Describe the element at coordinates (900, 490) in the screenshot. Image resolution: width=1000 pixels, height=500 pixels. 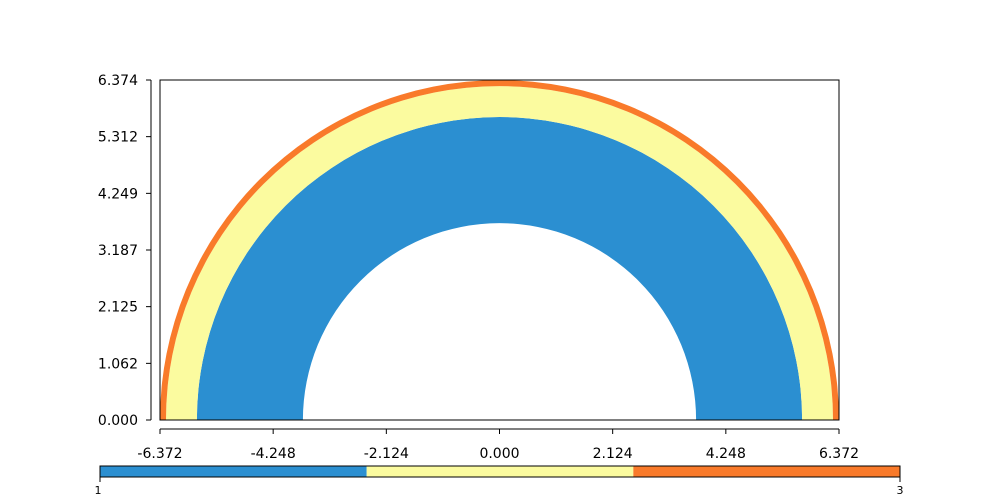
I see `colorbar-max-label: 3` at that location.